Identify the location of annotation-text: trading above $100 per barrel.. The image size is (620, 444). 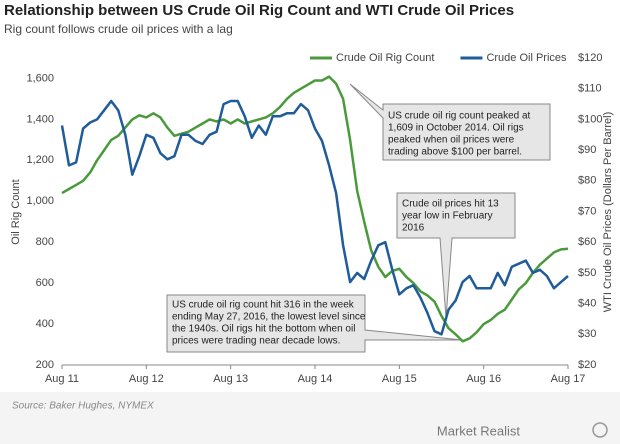
(455, 152).